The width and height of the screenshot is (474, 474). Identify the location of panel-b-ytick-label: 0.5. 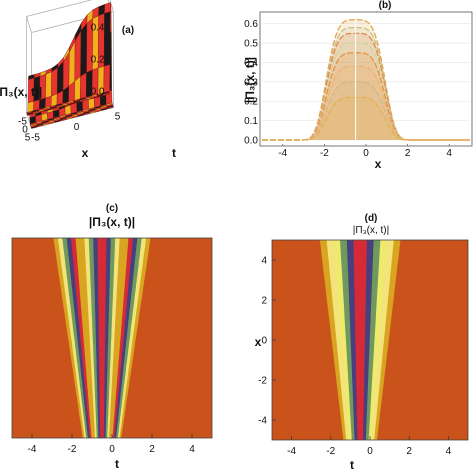
(251, 44).